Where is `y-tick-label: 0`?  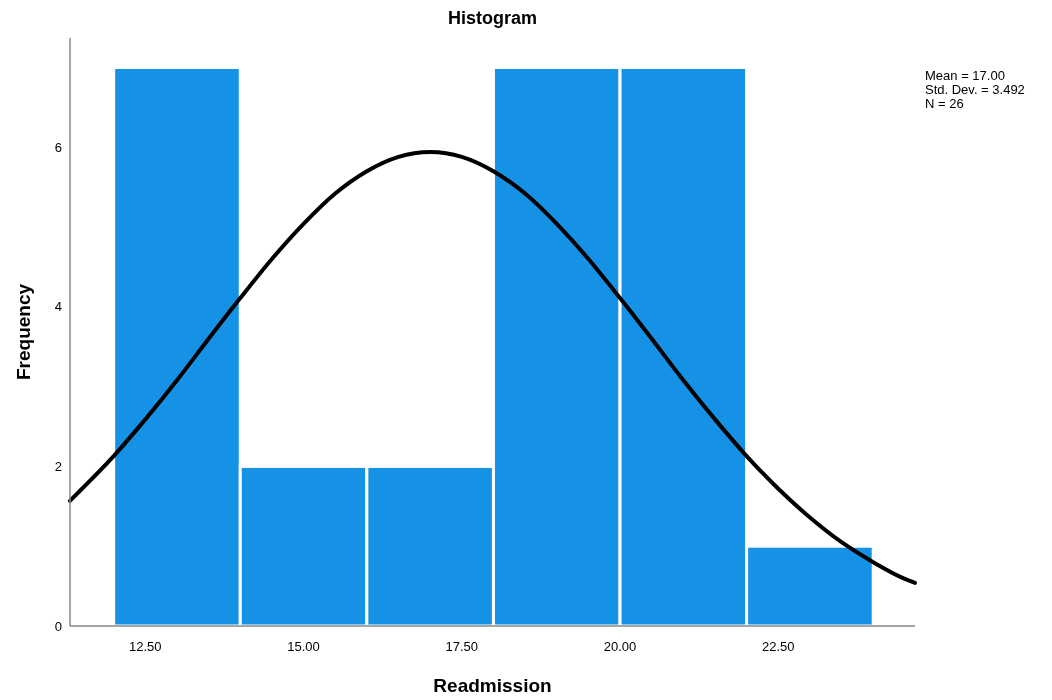 y-tick-label: 0 is located at coordinates (58, 626).